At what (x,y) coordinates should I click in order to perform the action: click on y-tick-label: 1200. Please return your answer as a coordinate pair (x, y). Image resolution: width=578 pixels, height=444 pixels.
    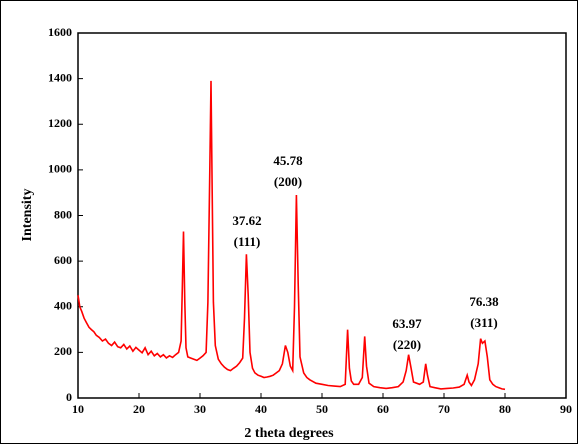
    Looking at the image, I should click on (60, 123).